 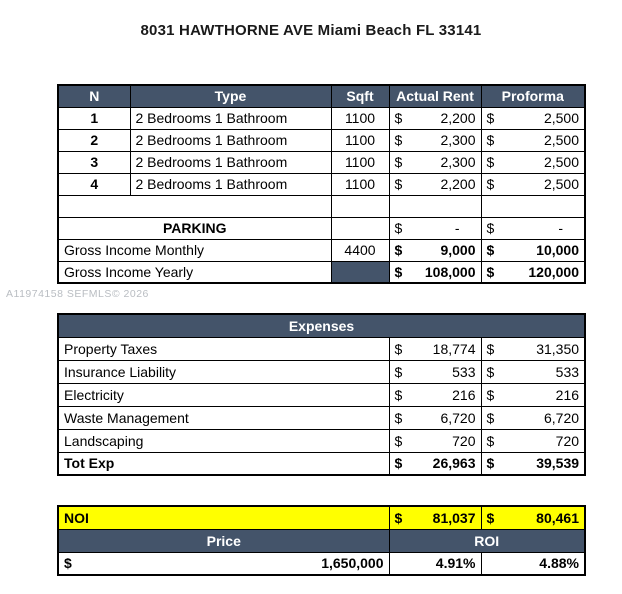 What do you see at coordinates (435, 563) in the screenshot?
I see `roi-actual-value: 4.91%` at bounding box center [435, 563].